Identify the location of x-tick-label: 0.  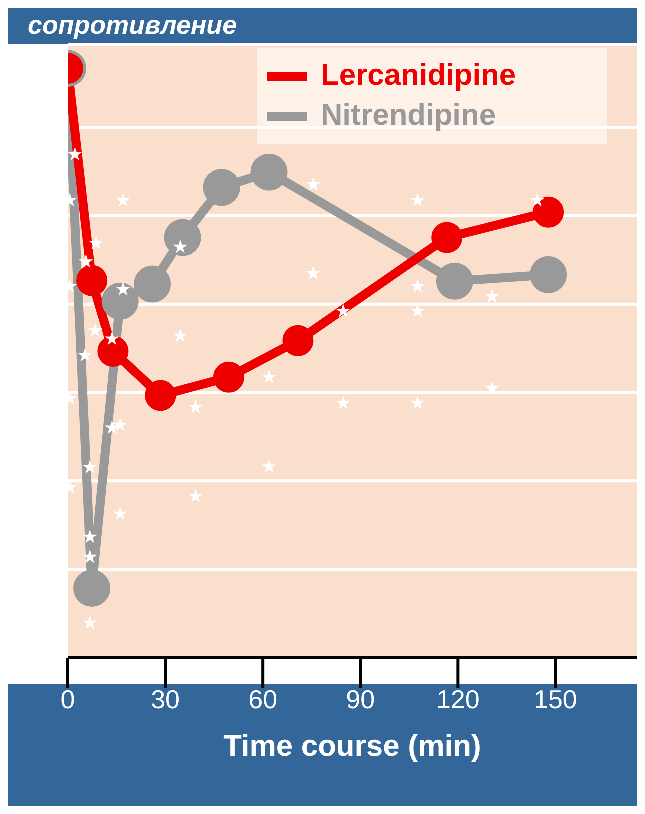
(68, 699).